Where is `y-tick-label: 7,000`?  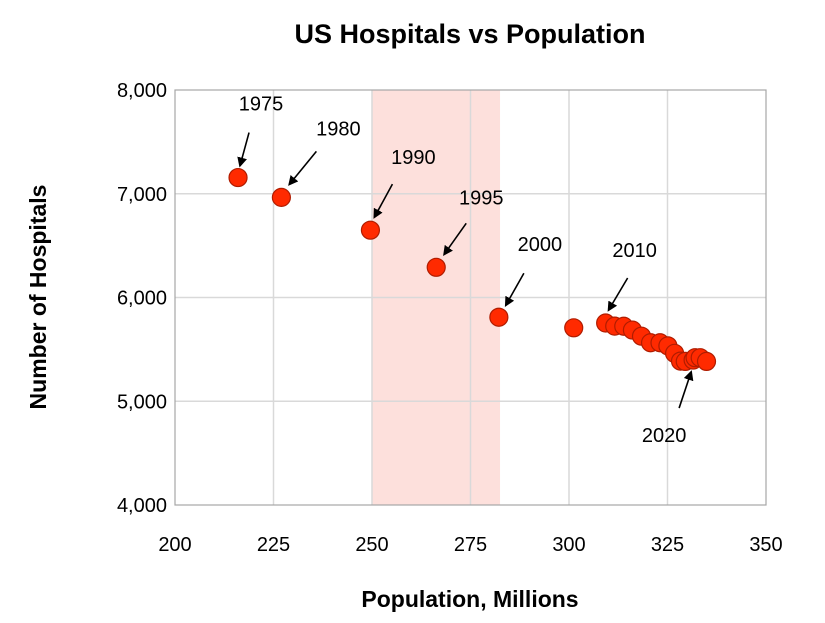 y-tick-label: 7,000 is located at coordinates (142, 195).